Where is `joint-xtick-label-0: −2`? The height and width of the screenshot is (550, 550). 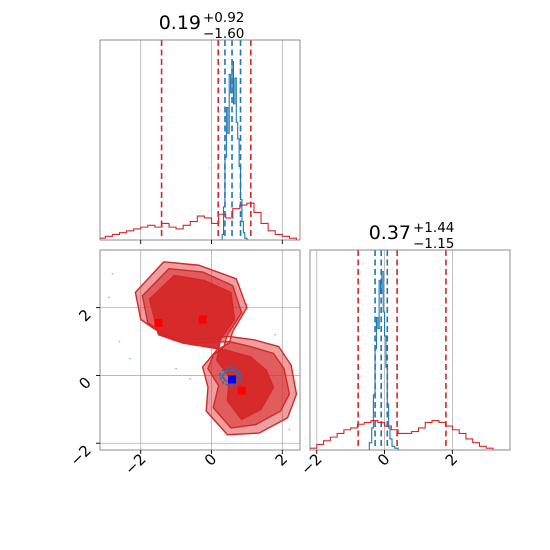
joint-xtick-label-0: −2 is located at coordinates (135, 464).